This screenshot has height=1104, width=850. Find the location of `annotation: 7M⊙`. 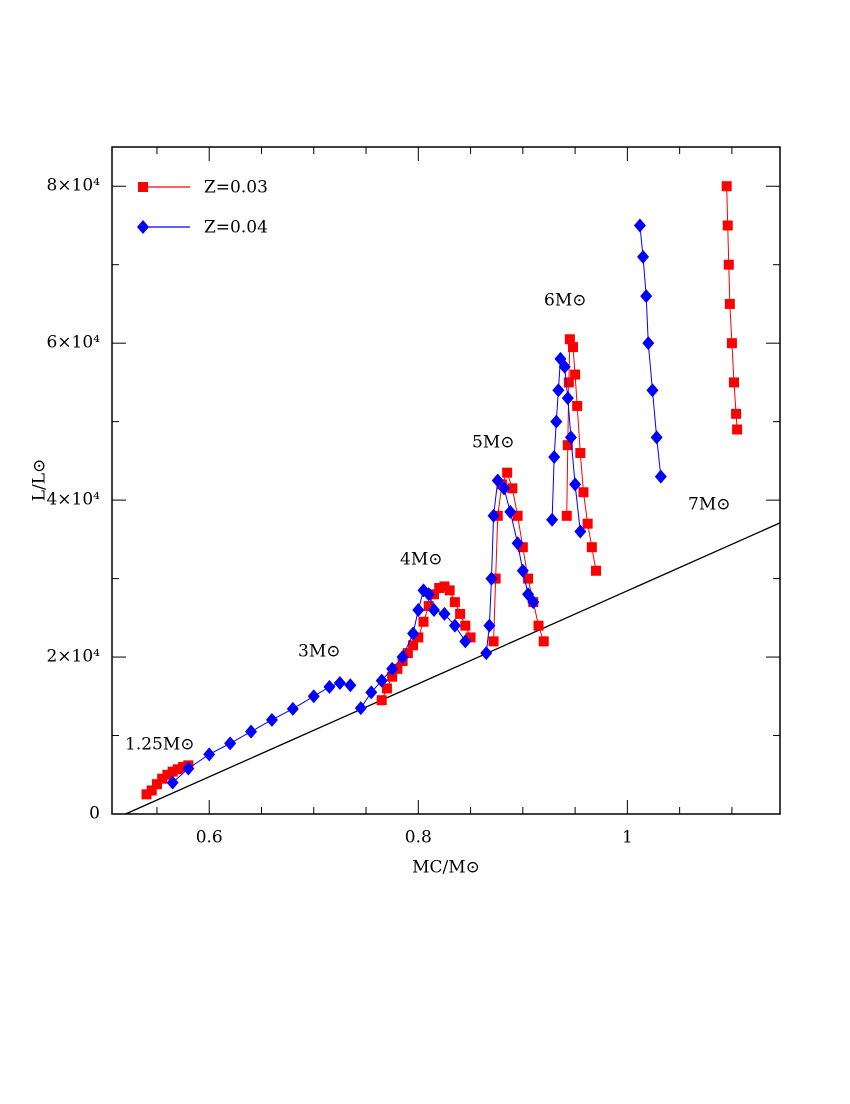

annotation: 7M⊙ is located at coordinates (709, 505).